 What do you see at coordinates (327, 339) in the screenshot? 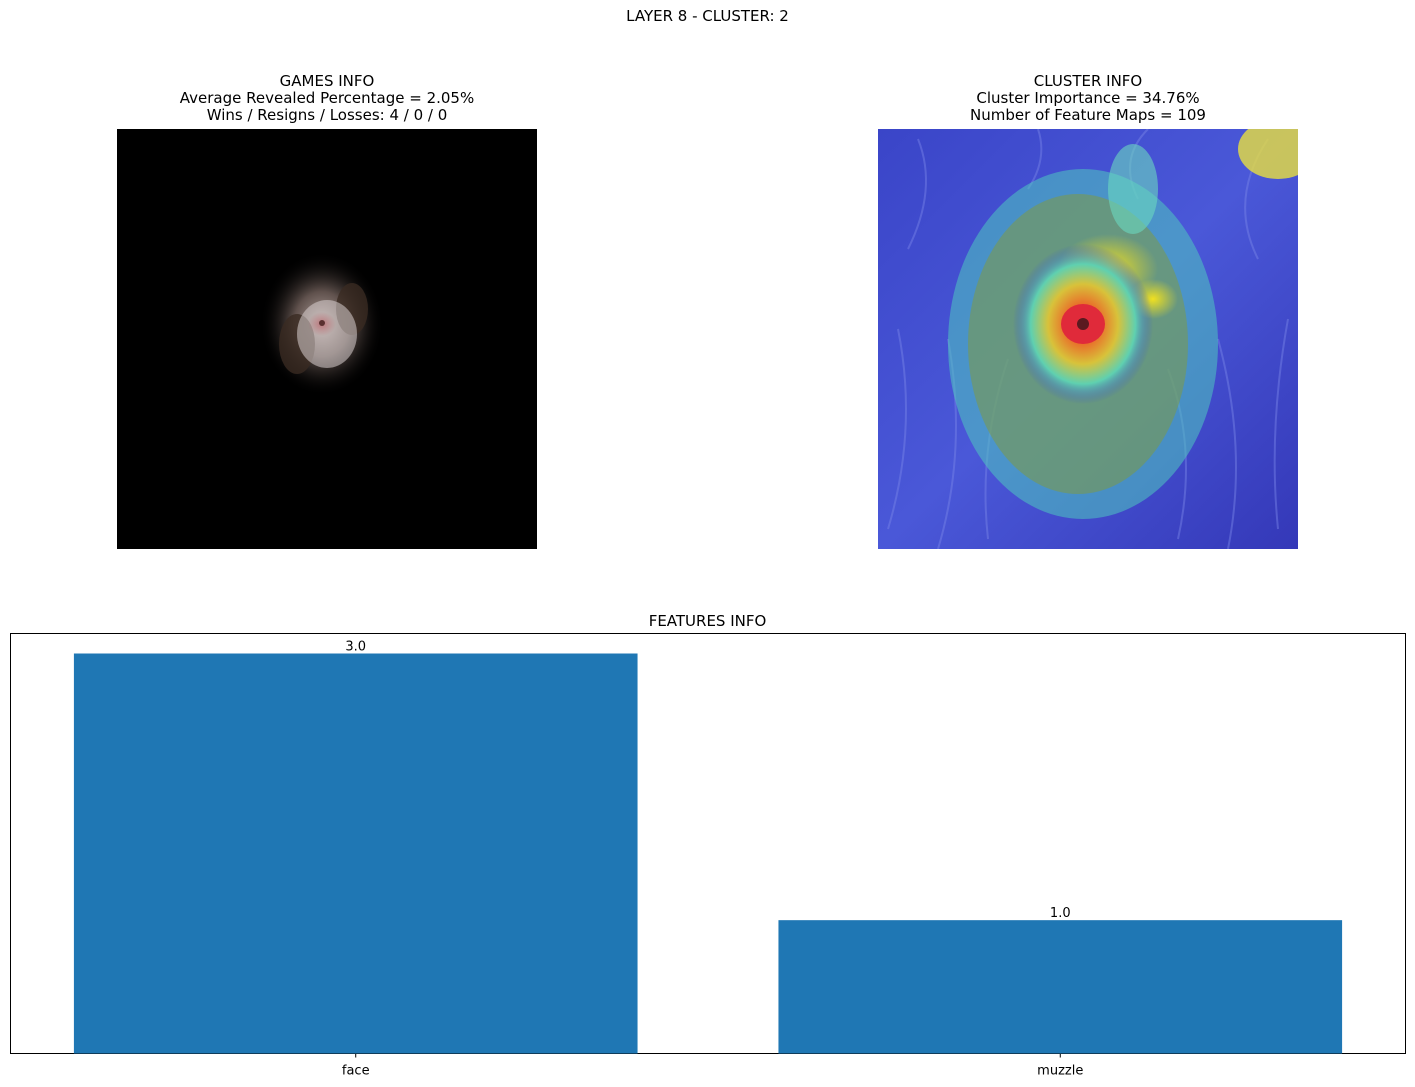
I see `masked-dog-image` at bounding box center [327, 339].